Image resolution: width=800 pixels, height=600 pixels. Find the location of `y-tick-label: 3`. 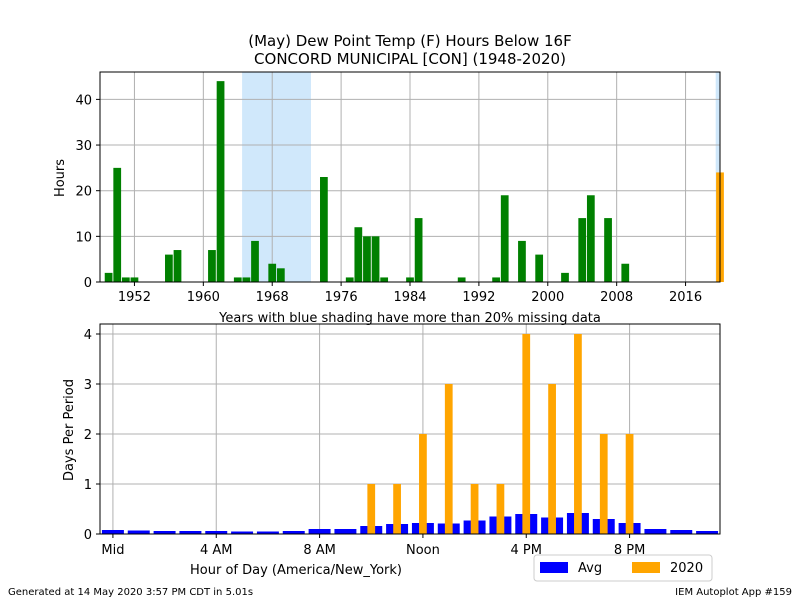

y-tick-label: 3 is located at coordinates (88, 385).